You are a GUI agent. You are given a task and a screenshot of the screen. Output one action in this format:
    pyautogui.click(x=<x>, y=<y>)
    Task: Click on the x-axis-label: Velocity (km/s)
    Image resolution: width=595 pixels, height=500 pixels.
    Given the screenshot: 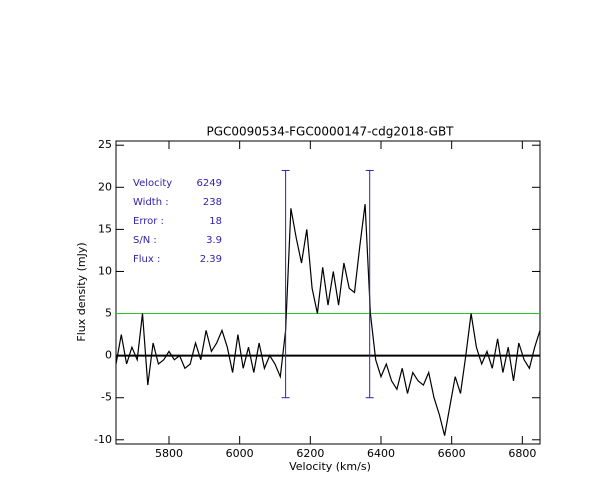 What is the action you would take?
    pyautogui.click(x=330, y=466)
    